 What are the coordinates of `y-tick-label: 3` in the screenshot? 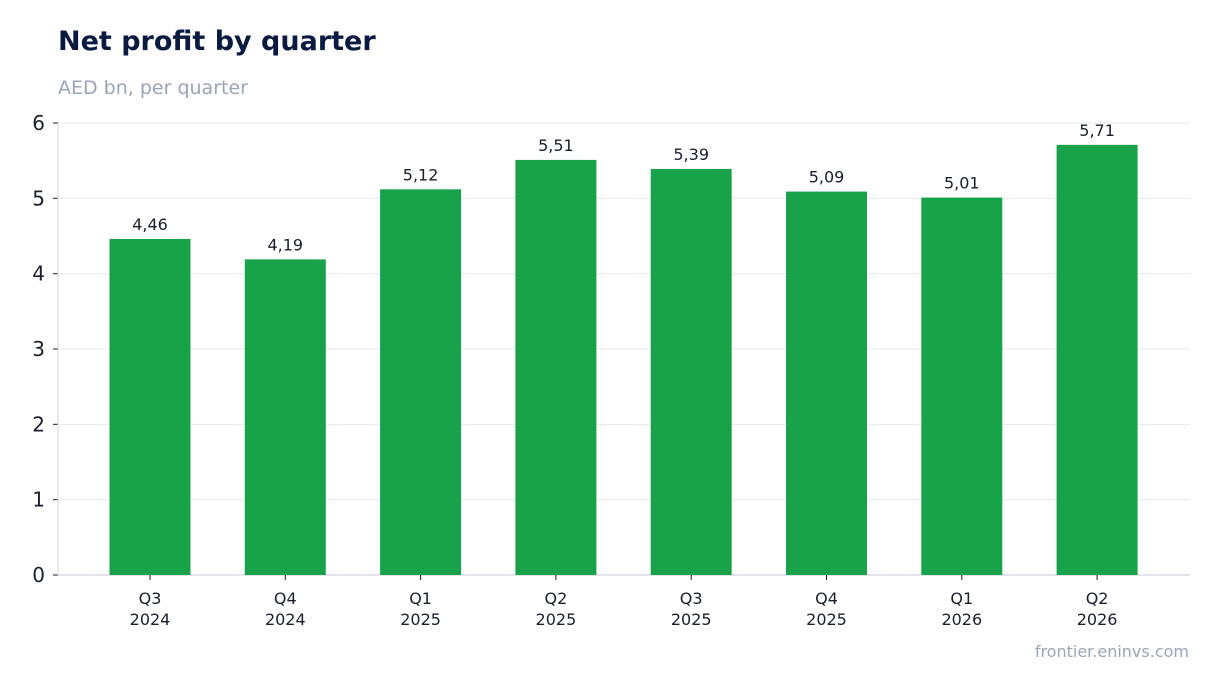 It's located at (38, 349).